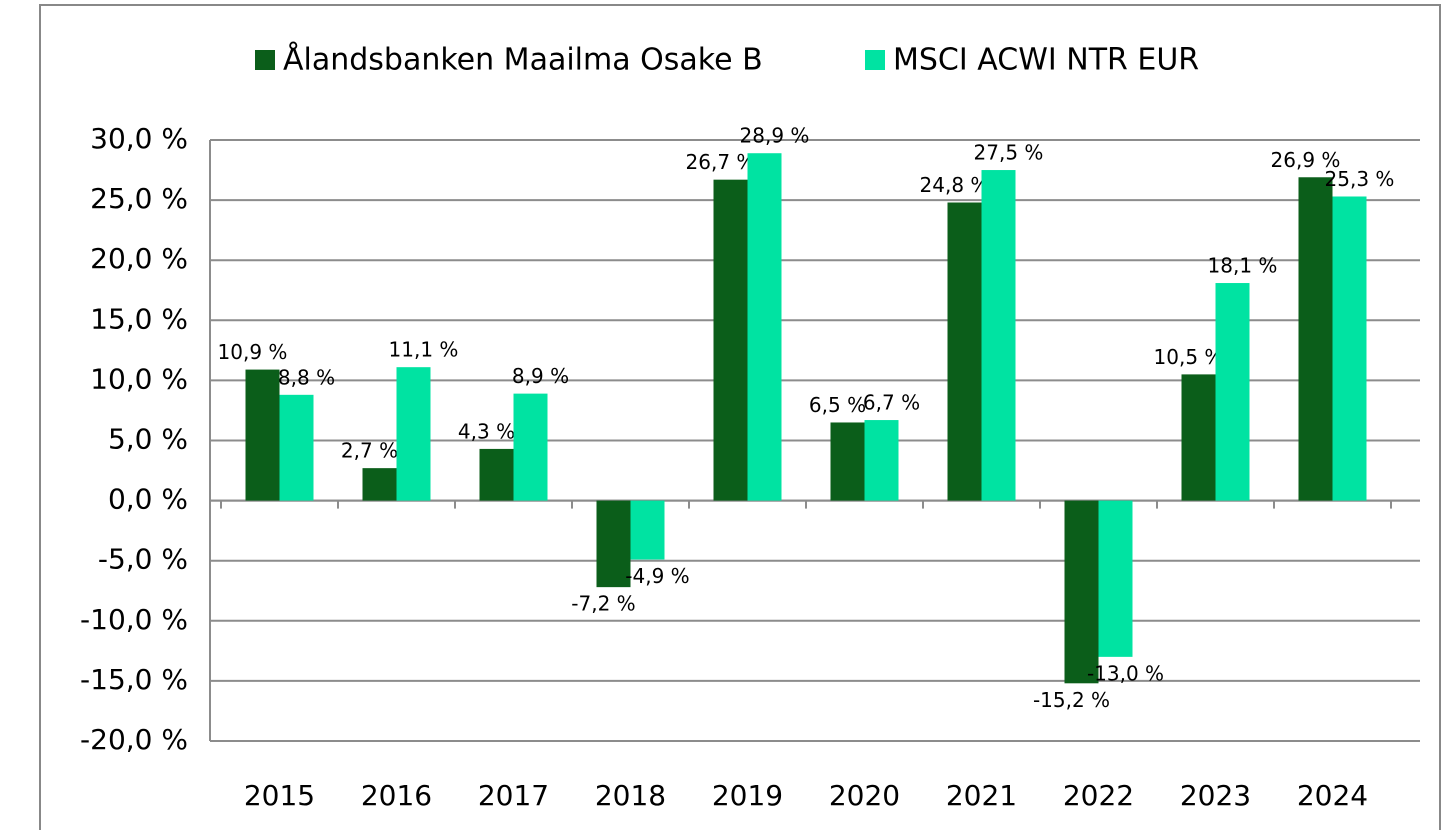  What do you see at coordinates (1071, 700) in the screenshot?
I see `data-label: -15,2 %` at bounding box center [1071, 700].